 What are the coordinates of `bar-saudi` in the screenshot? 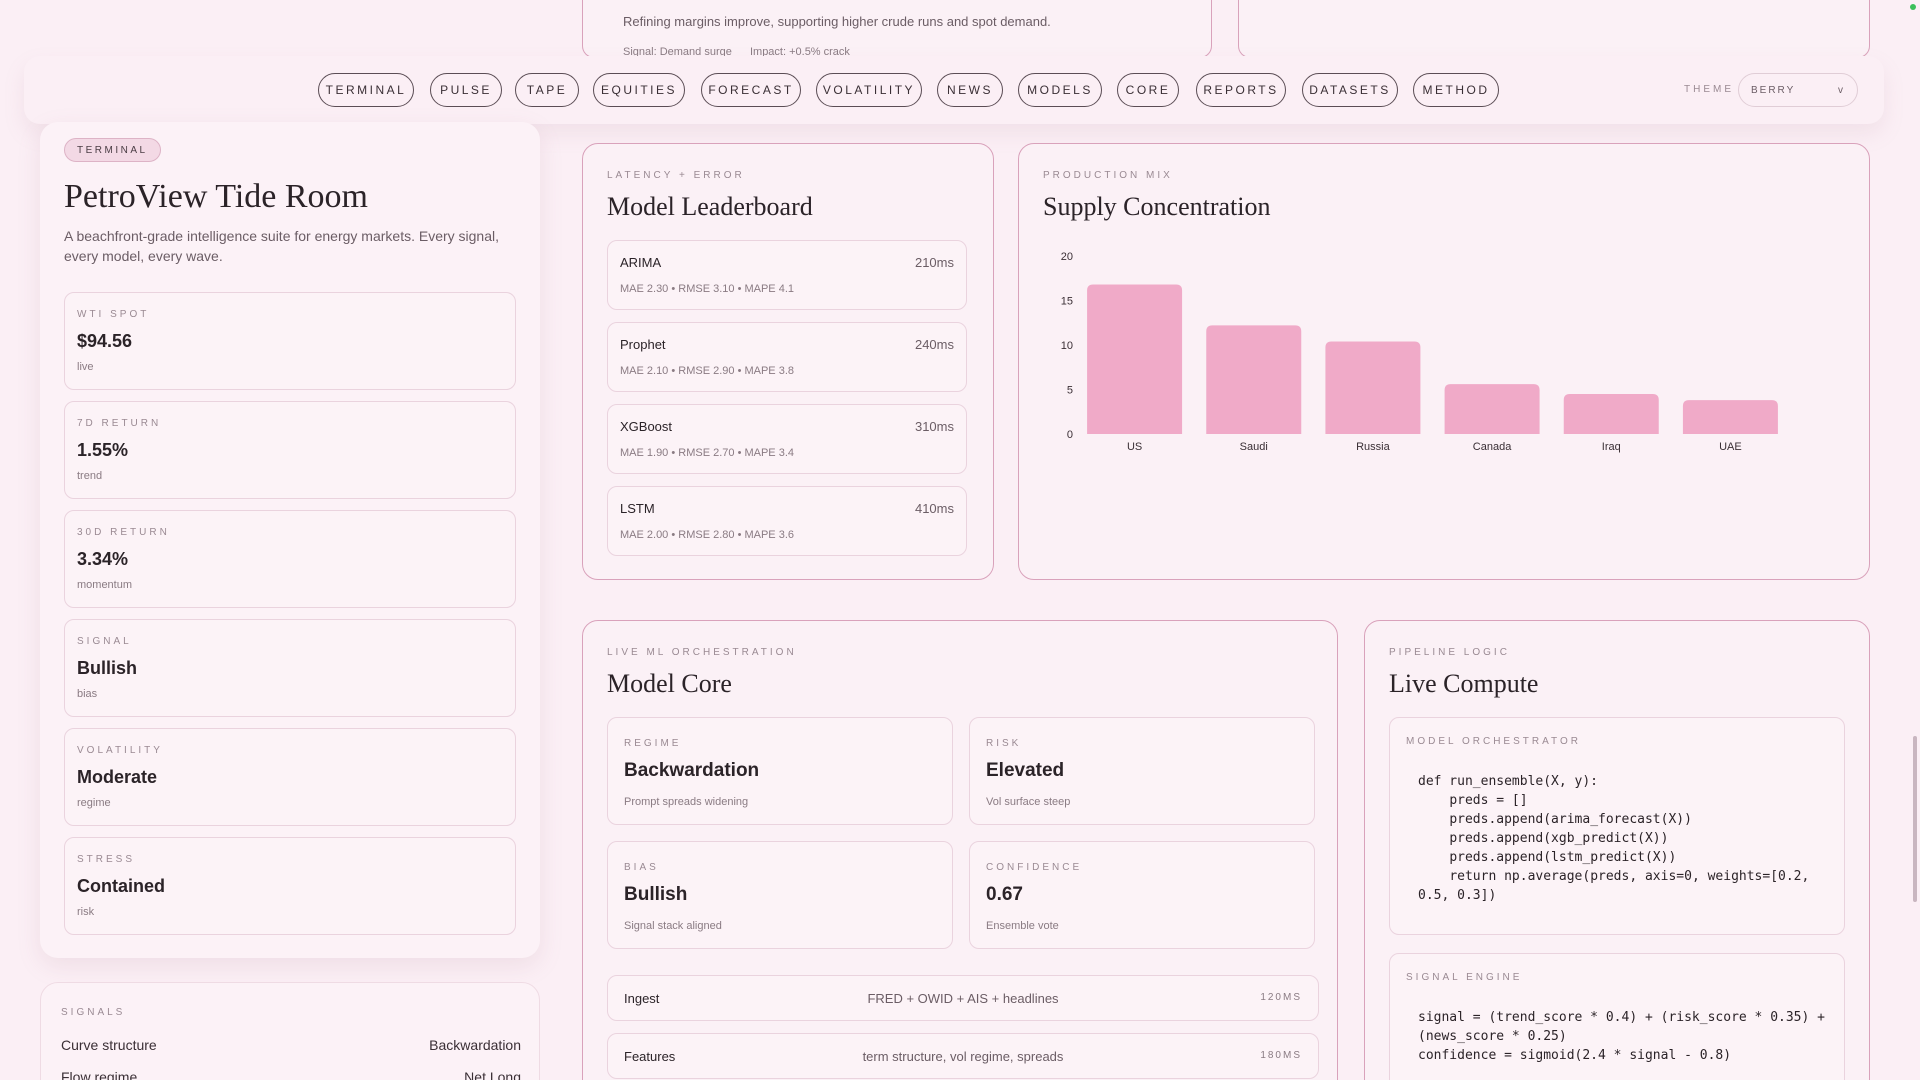 It's located at (1254, 379).